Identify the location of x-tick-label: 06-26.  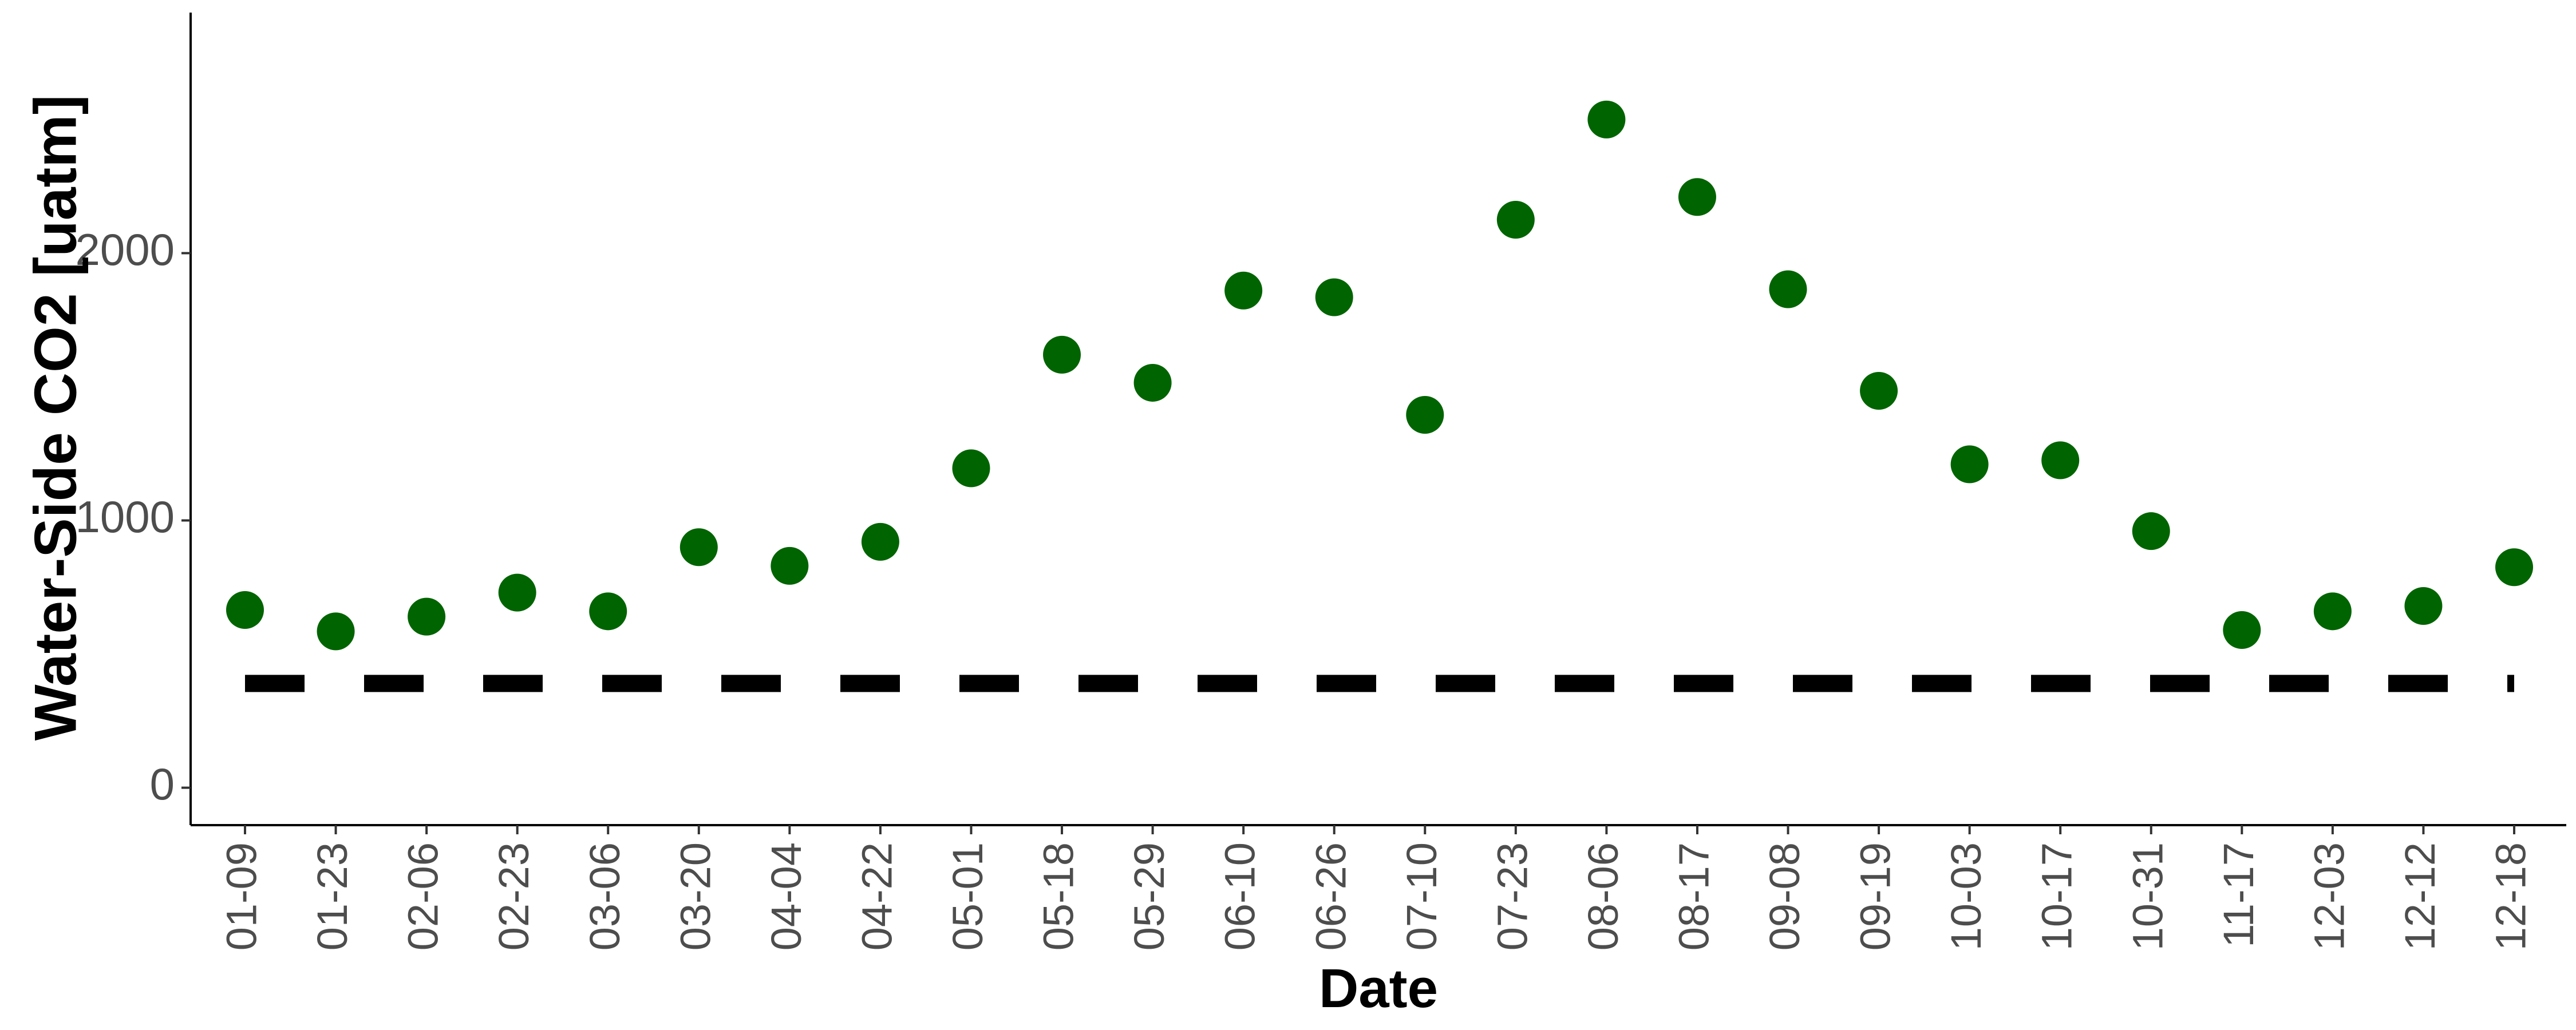
(1330, 896).